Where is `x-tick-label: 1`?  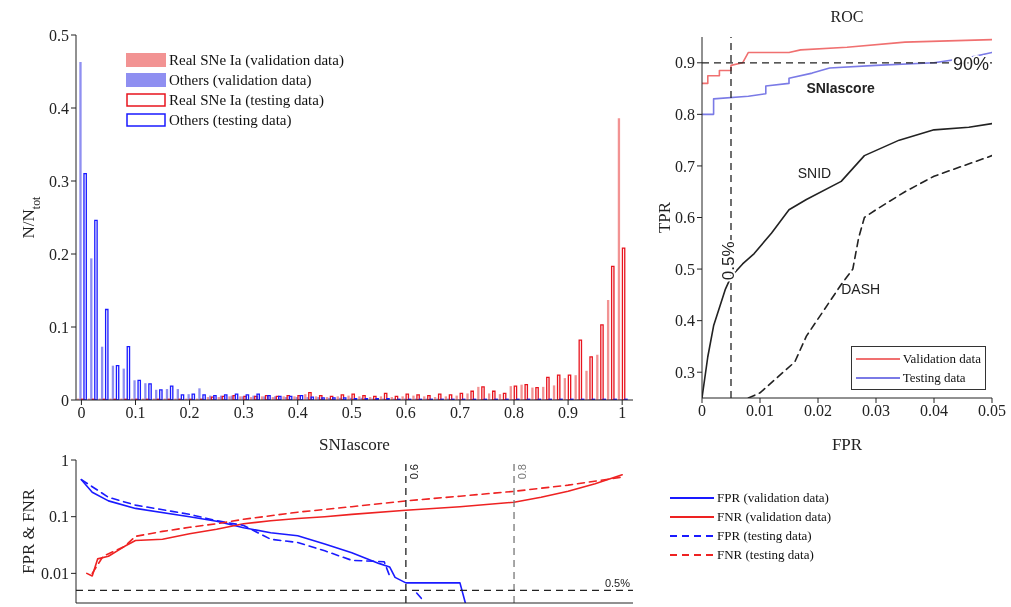
x-tick-label: 1 is located at coordinates (622, 413).